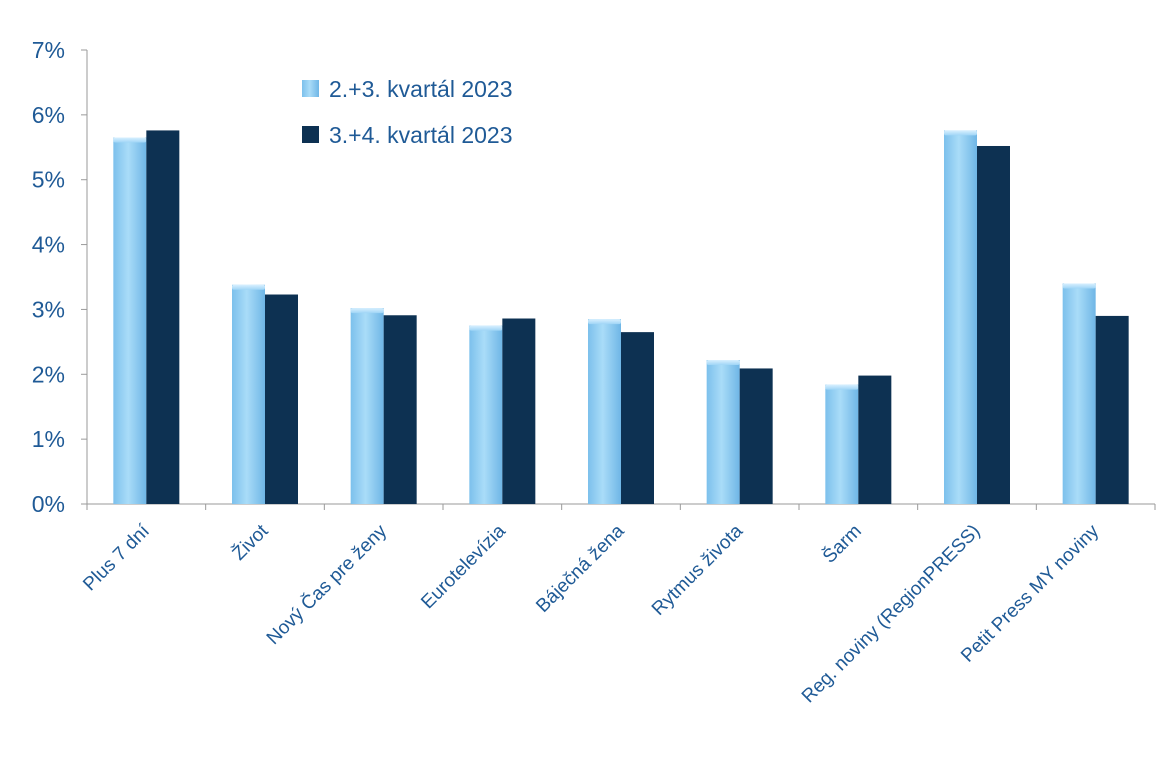 The image size is (1171, 762). What do you see at coordinates (48, 309) in the screenshot?
I see `y-tick-label: 3%` at bounding box center [48, 309].